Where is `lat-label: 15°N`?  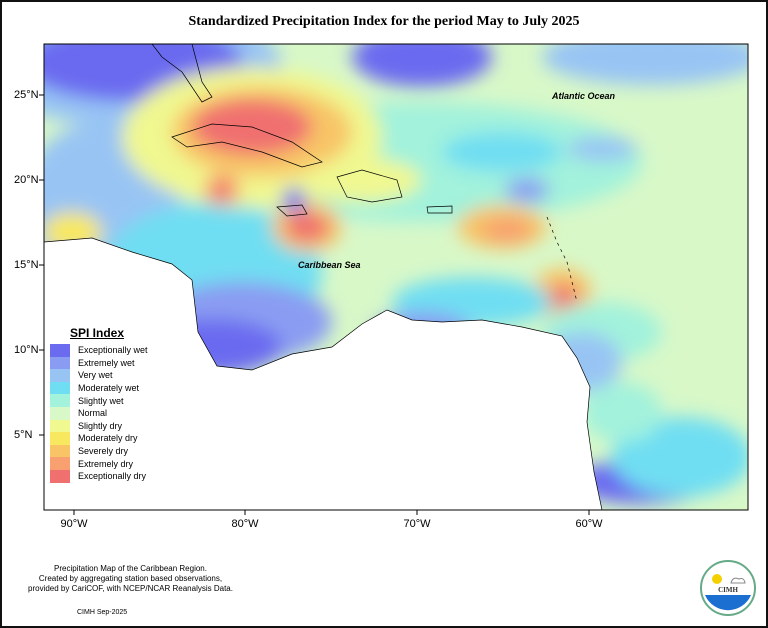 lat-label: 15°N is located at coordinates (26, 265).